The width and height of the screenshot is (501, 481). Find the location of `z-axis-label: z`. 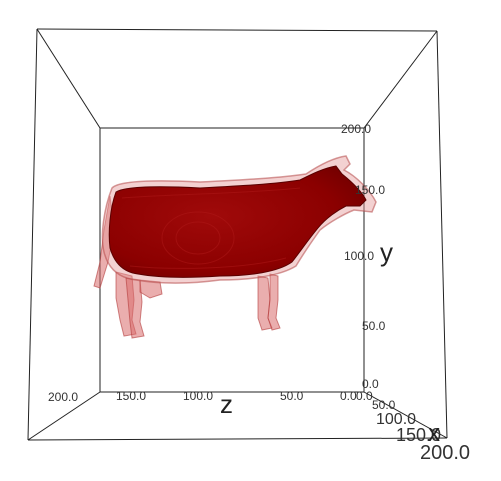

z-axis-label: z is located at coordinates (226, 404).